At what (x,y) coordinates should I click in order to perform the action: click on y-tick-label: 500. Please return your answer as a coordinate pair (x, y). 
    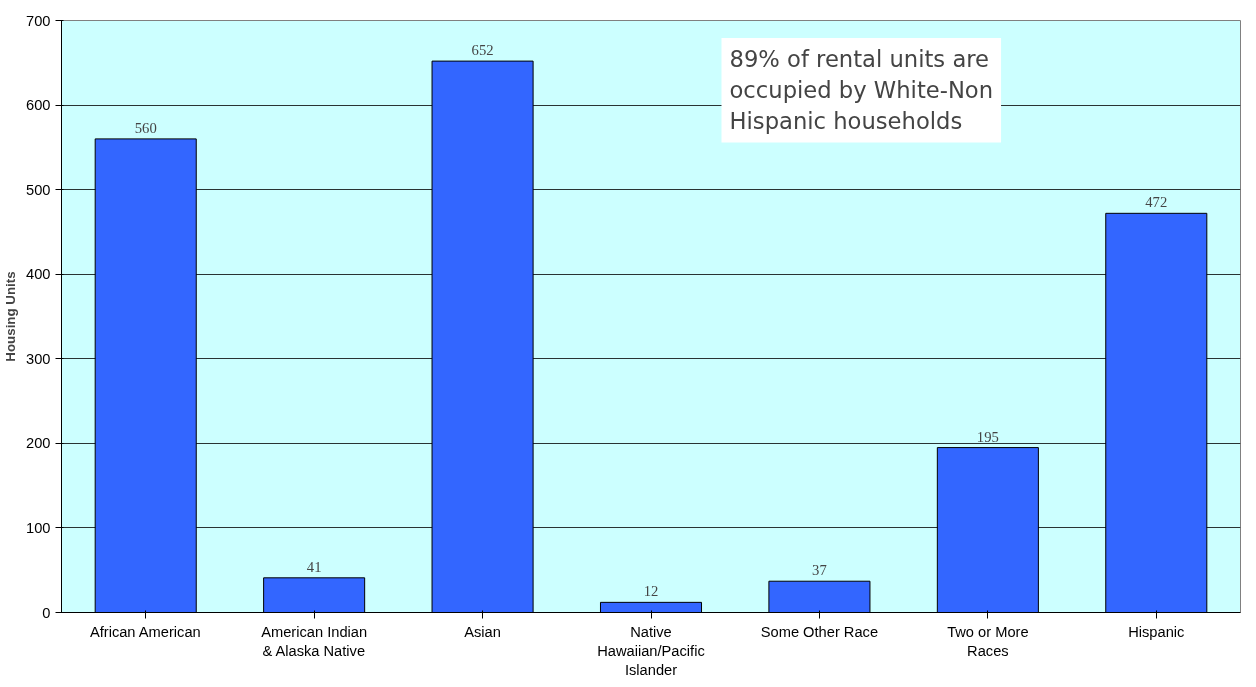
    Looking at the image, I should click on (38, 189).